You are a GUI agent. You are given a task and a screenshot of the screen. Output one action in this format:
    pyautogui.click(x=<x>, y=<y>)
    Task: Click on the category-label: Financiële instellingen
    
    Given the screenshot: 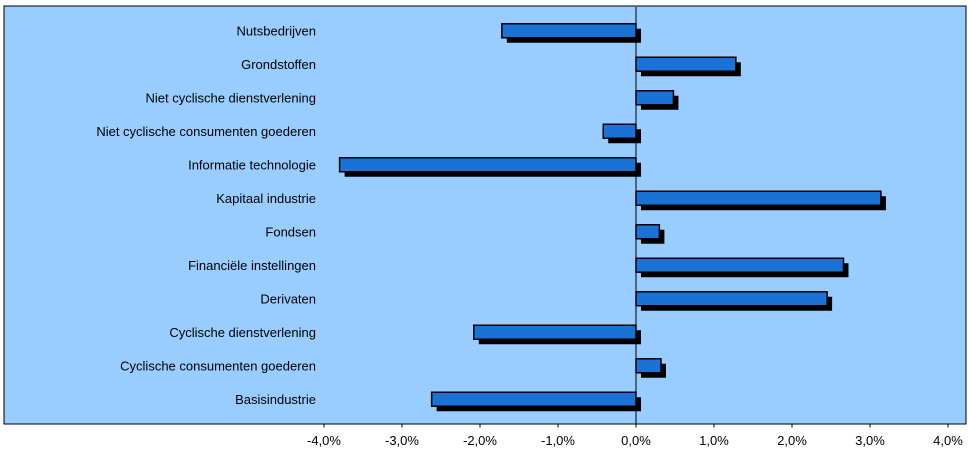 What is the action you would take?
    pyautogui.click(x=252, y=265)
    